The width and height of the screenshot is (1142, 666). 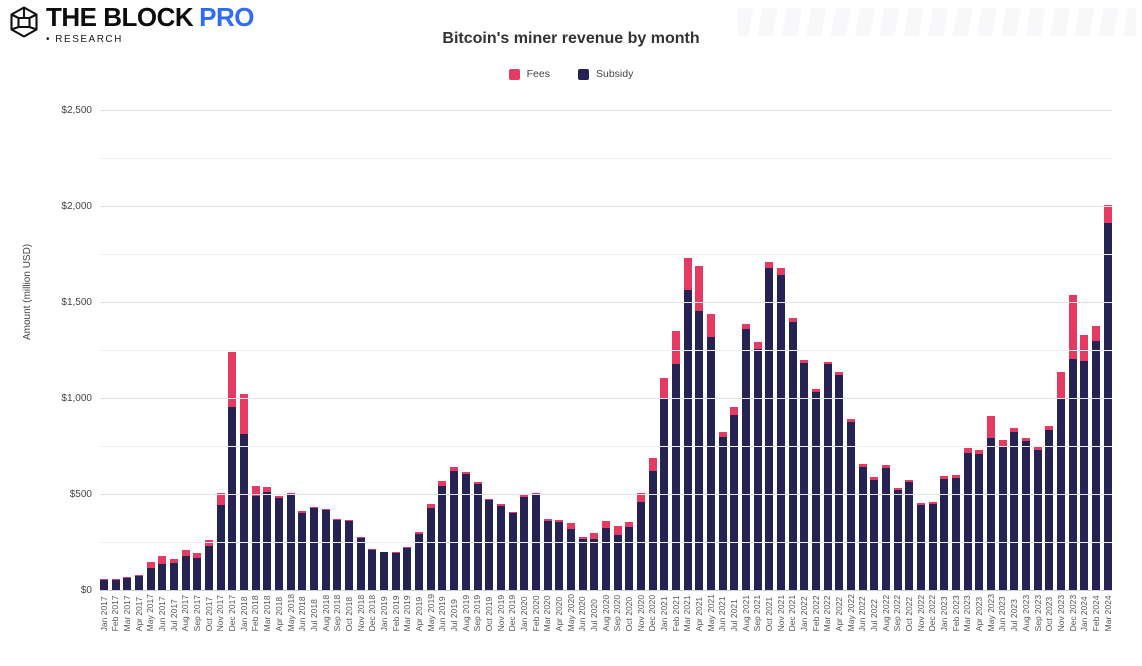 I want to click on bar-mar-2022, so click(x=827, y=475).